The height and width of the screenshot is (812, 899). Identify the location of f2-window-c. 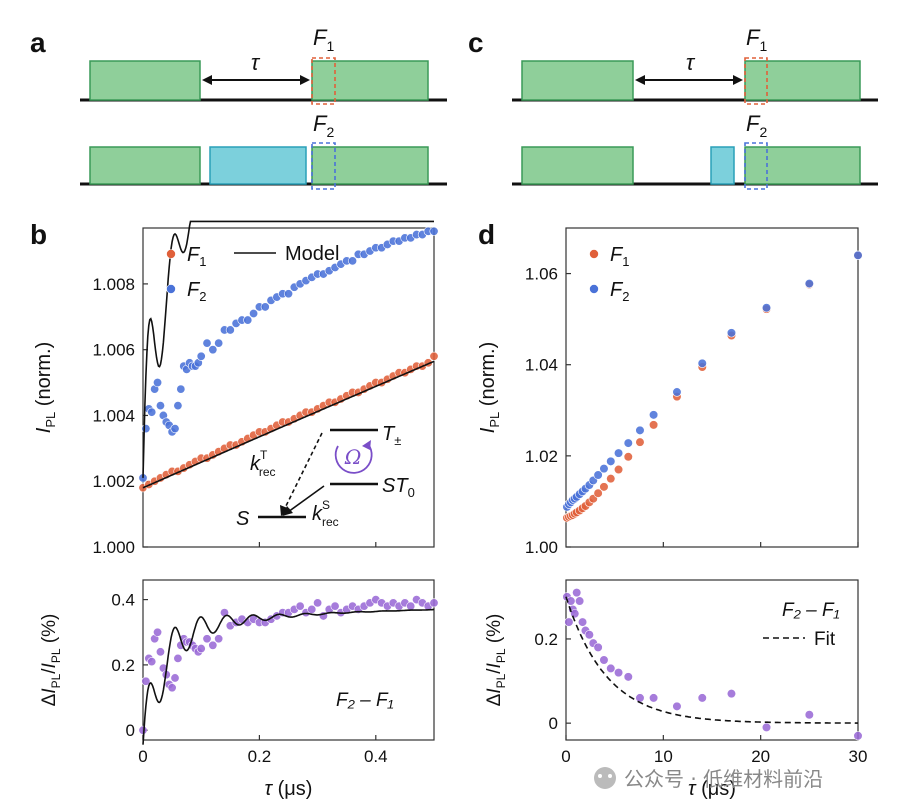
(756, 166).